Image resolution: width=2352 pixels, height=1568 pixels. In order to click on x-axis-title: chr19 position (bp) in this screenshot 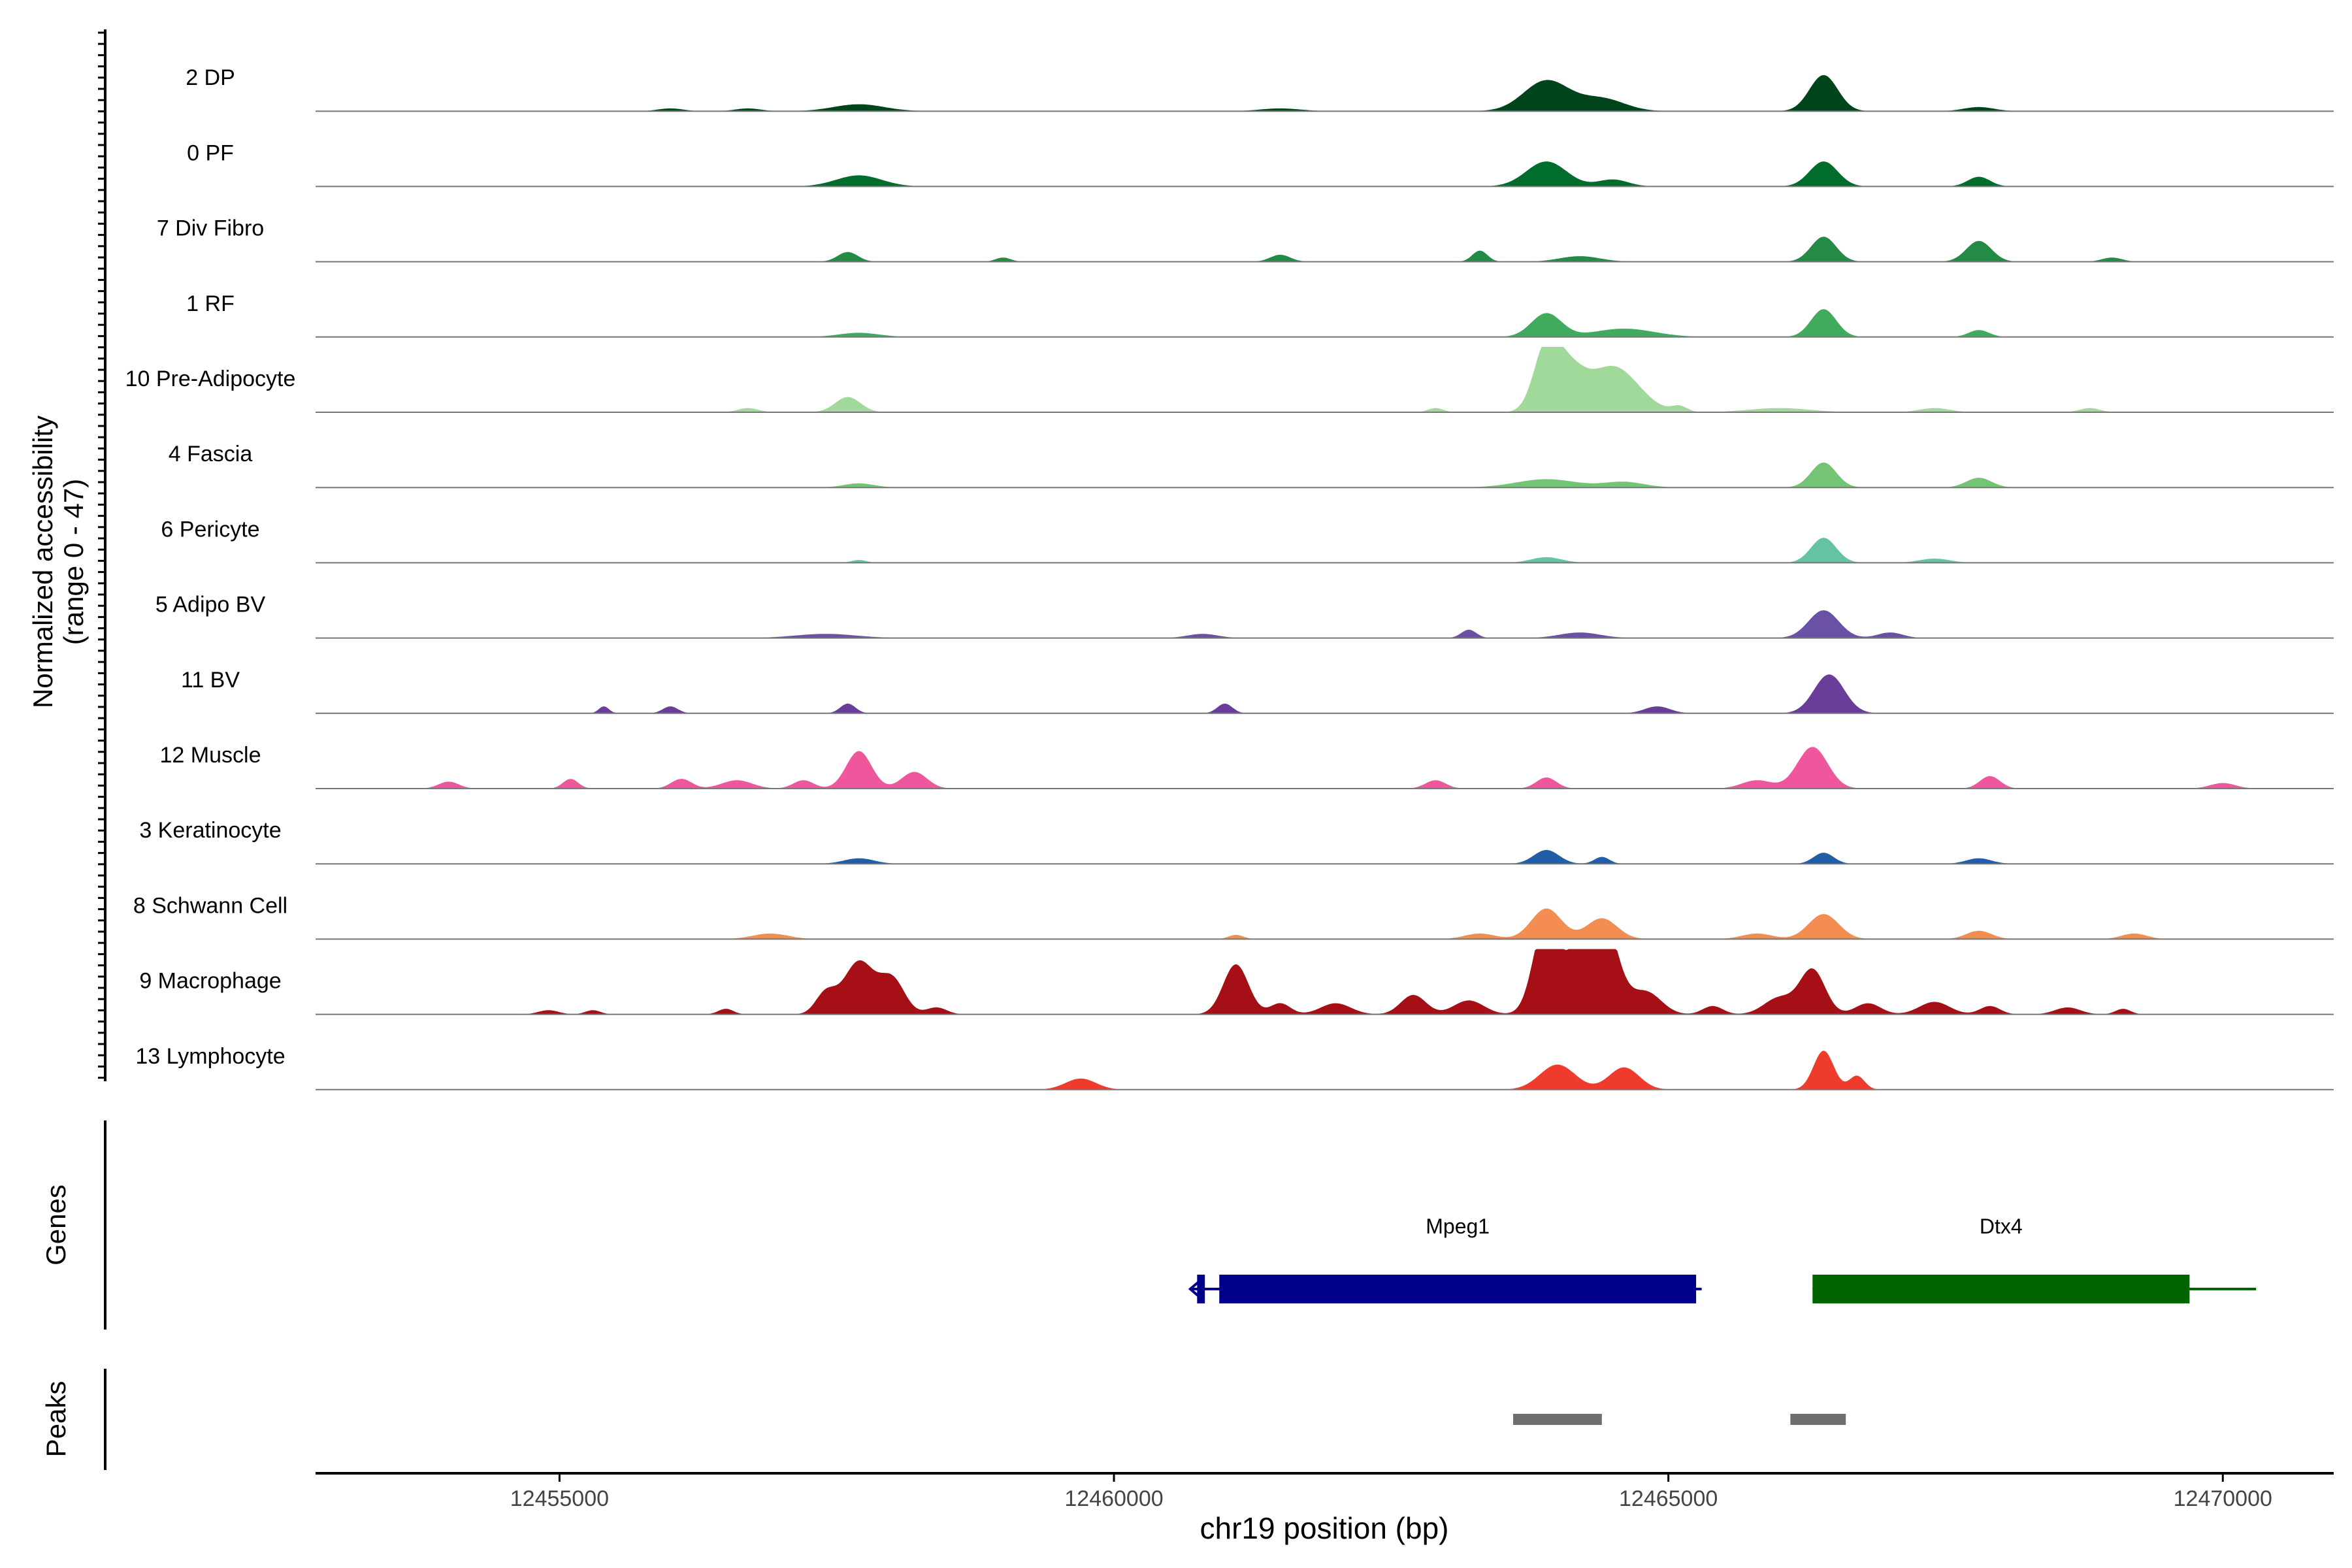, I will do `click(1324, 1528)`.